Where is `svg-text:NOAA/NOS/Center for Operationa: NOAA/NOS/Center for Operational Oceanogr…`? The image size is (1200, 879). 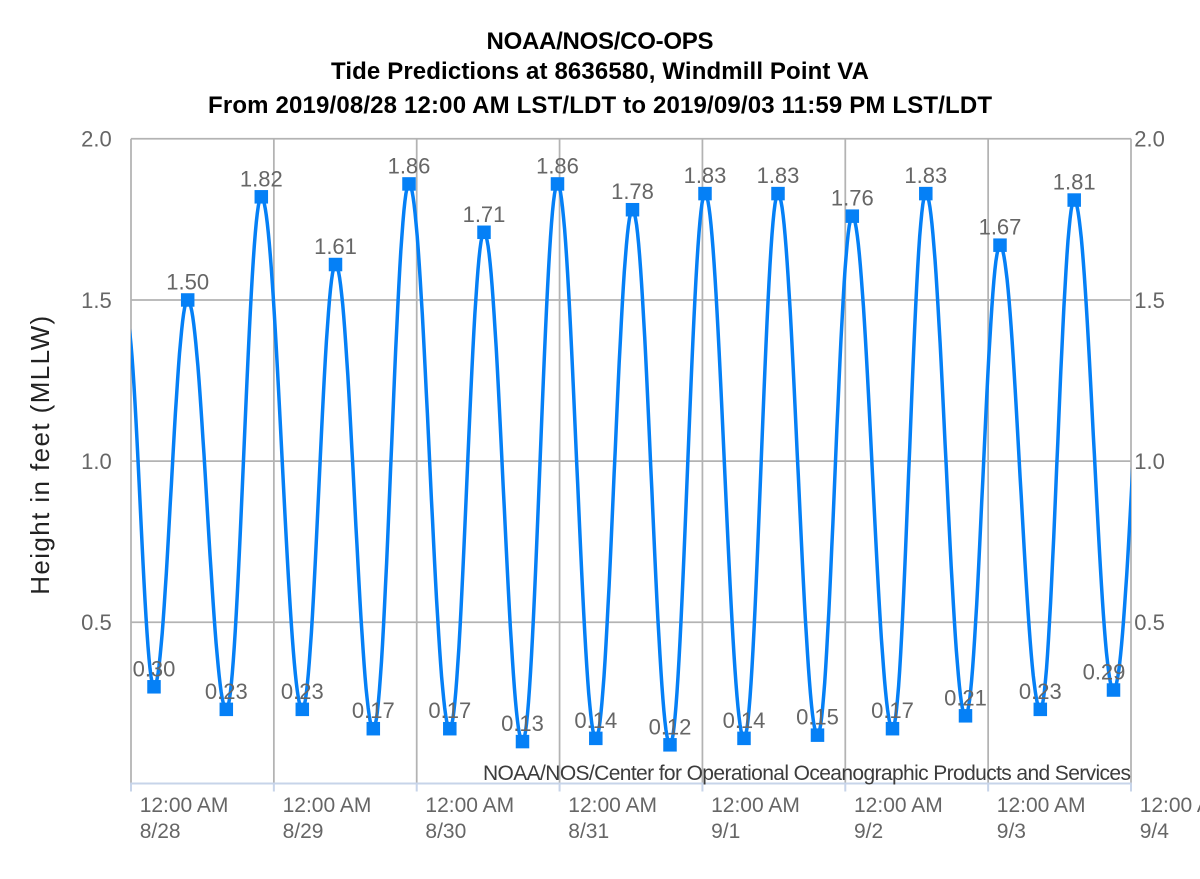 svg-text:NOAA/NOS/Center for Operationa: NOAA/NOS/Center for Operational Oceanogr… is located at coordinates (807, 773).